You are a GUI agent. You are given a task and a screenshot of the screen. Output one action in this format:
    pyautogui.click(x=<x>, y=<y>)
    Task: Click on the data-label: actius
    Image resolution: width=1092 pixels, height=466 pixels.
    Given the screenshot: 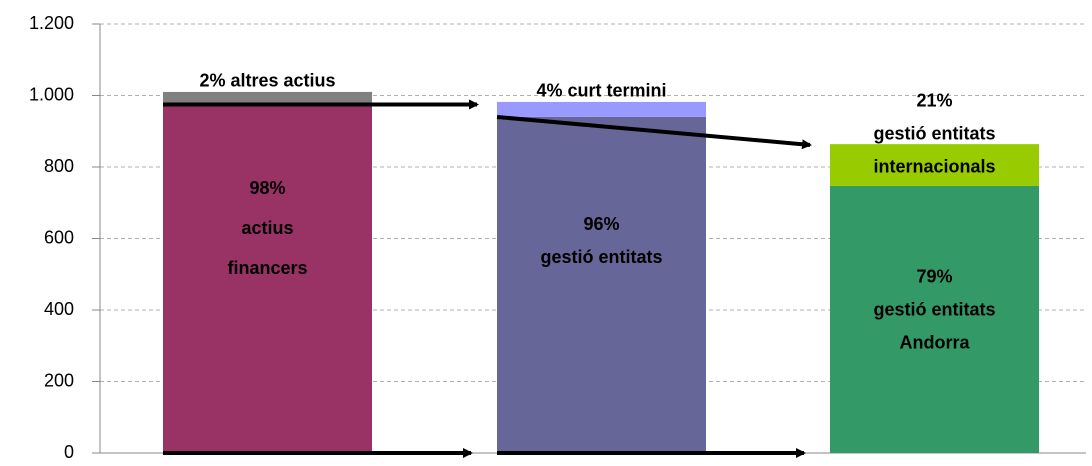 What is the action you would take?
    pyautogui.click(x=267, y=228)
    